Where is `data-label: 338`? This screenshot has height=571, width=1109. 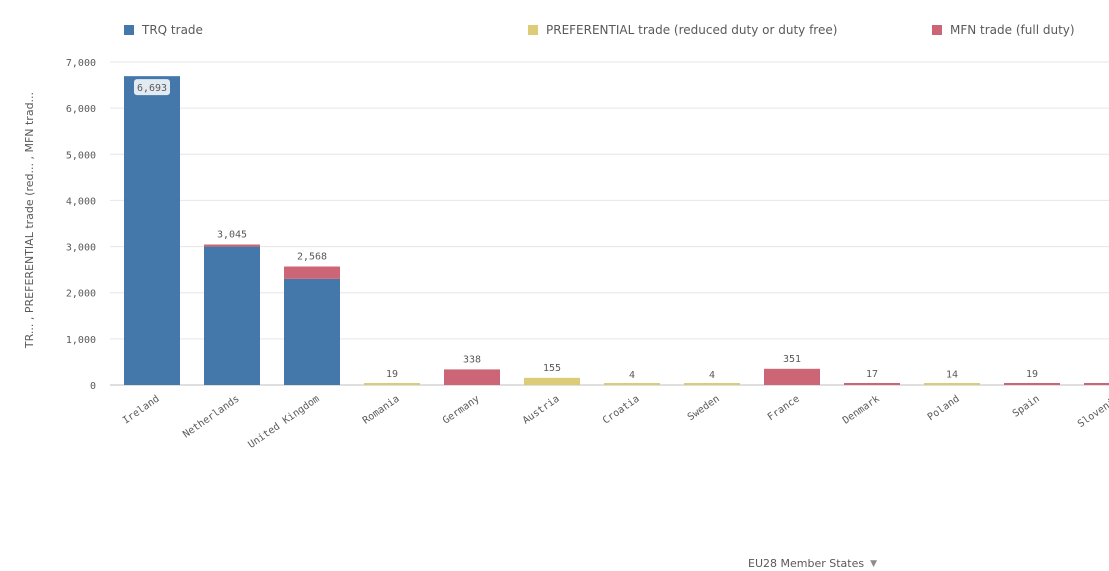
data-label: 338 is located at coordinates (472, 359).